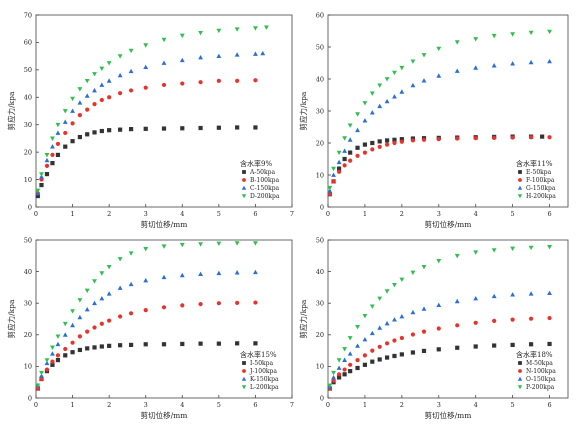  Describe the element at coordinates (262, 363) in the screenshot. I see `legend-label: I-50kpa` at that location.